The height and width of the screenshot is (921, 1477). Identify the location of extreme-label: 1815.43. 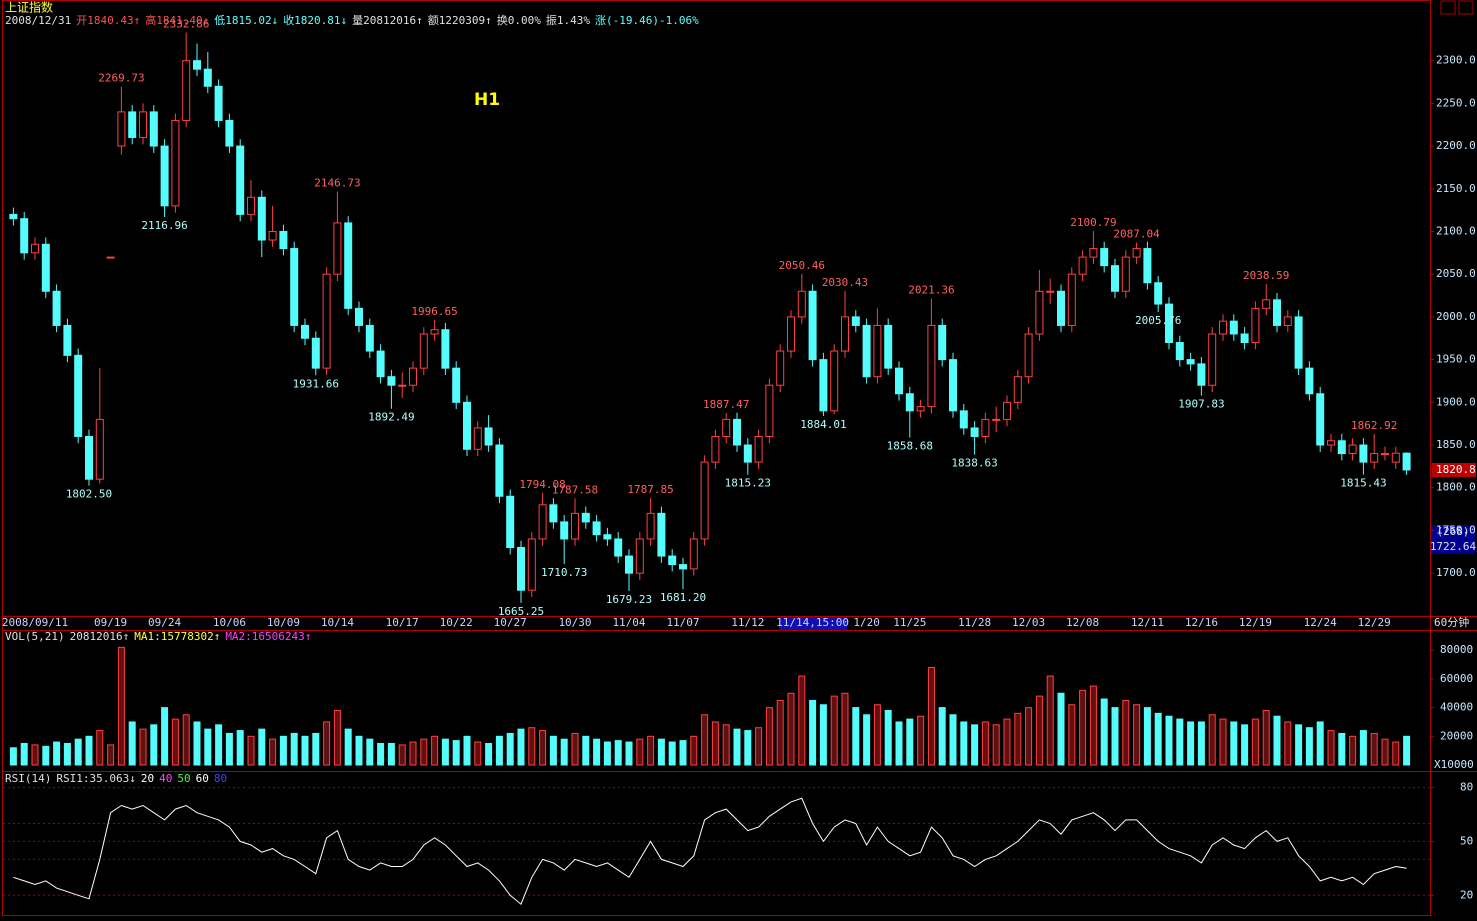
(1363, 483).